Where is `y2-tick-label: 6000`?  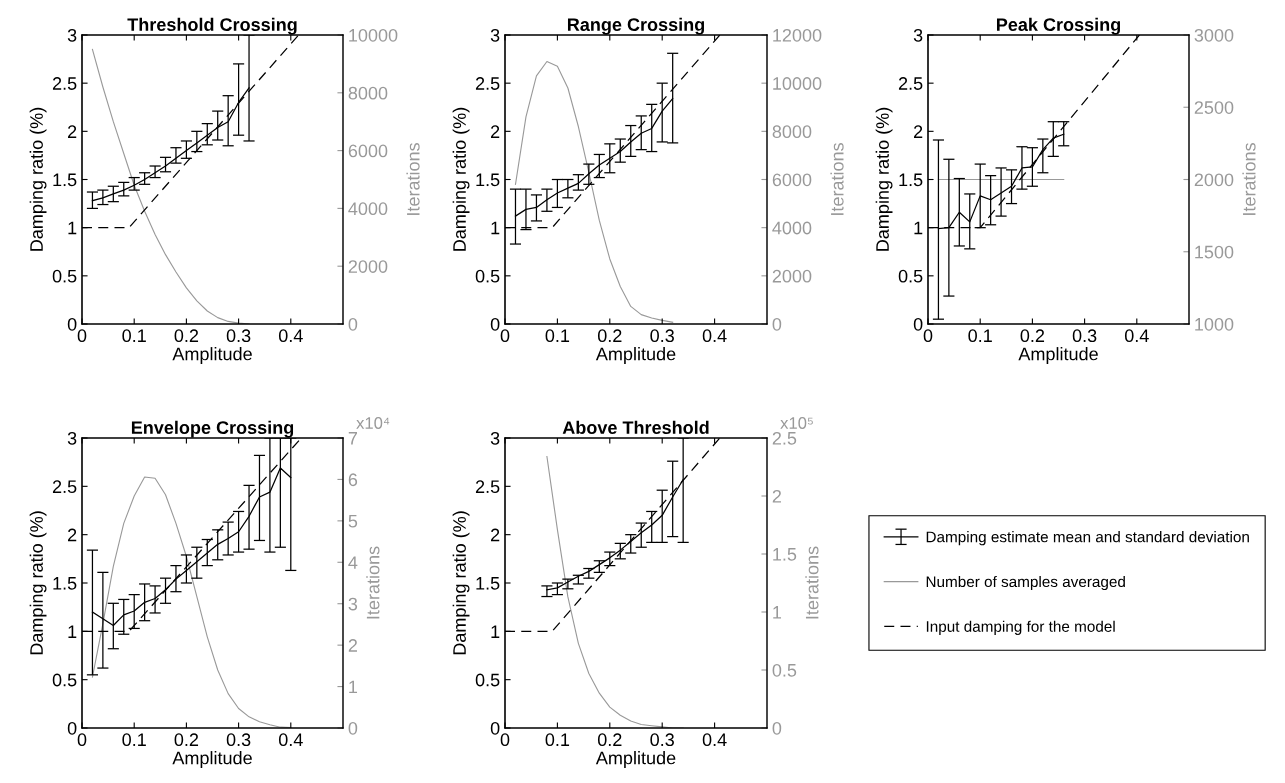 y2-tick-label: 6000 is located at coordinates (792, 180).